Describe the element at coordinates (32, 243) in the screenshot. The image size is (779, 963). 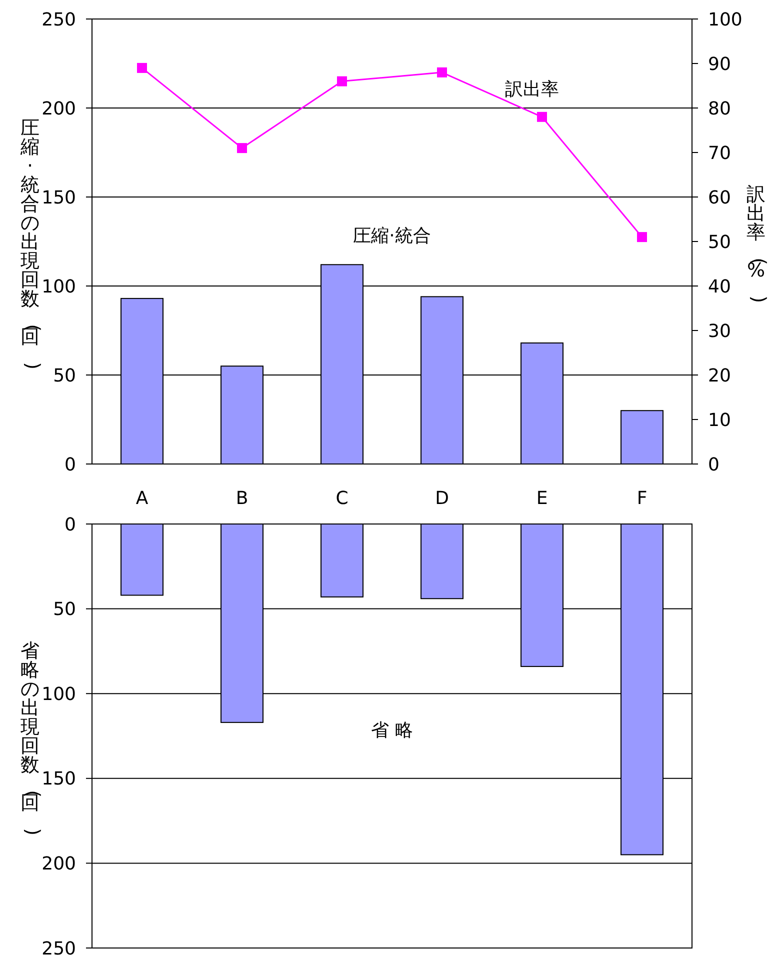
I see `text: 圧縮·統合の出現回数(回)` at that location.